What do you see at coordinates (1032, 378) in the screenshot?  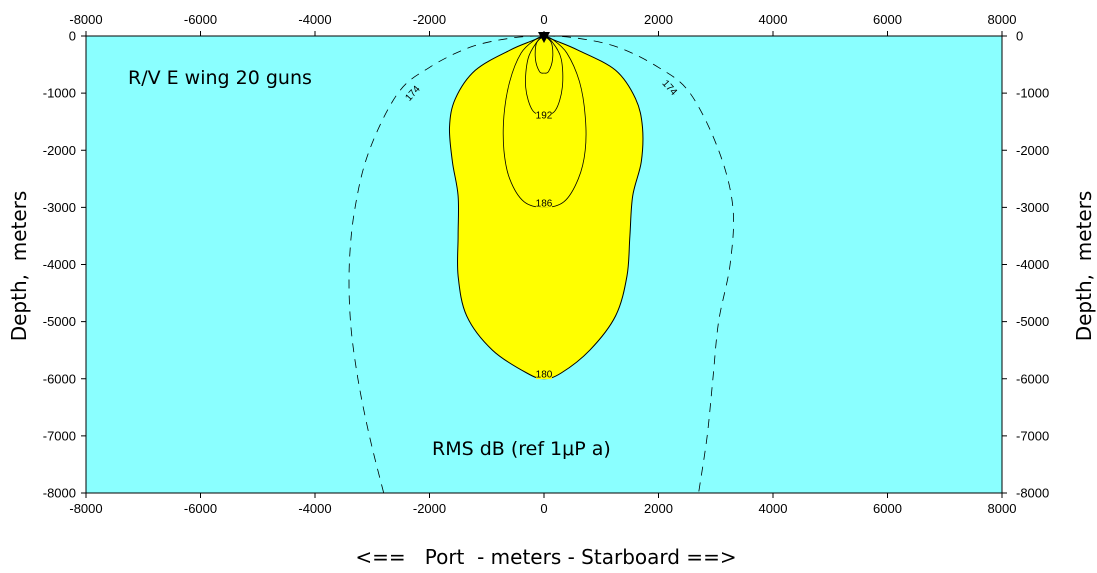 I see `y-tick-label-right: -6000` at bounding box center [1032, 378].